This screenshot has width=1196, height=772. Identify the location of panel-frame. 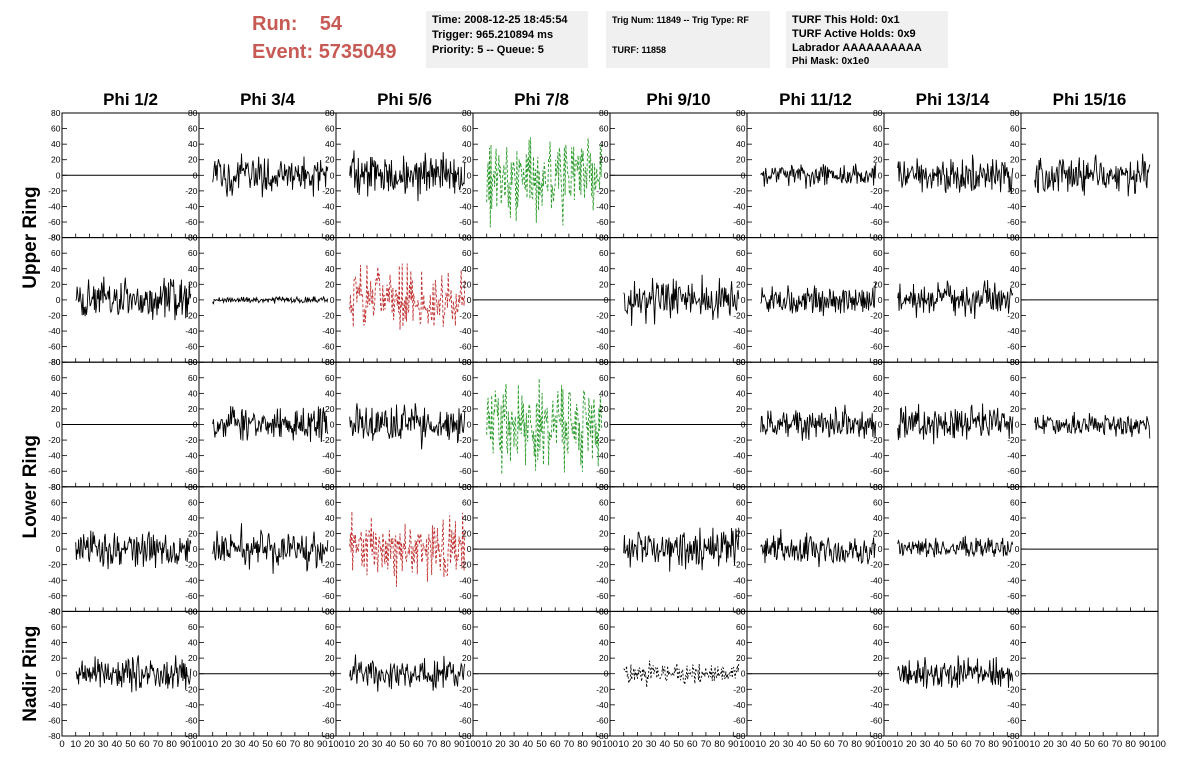
(130, 549).